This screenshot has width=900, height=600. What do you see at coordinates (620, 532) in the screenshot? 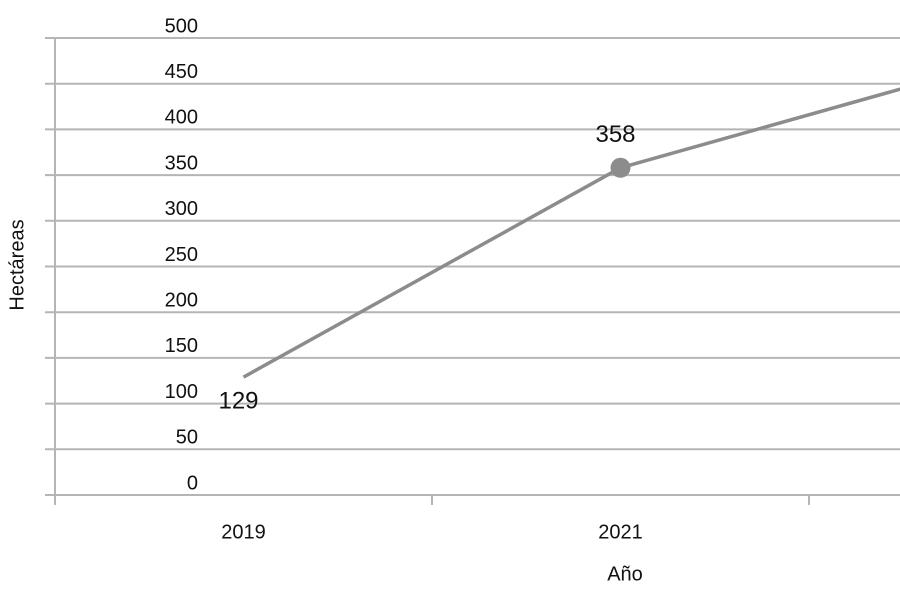
I see `x-tick-label: 2021` at bounding box center [620, 532].